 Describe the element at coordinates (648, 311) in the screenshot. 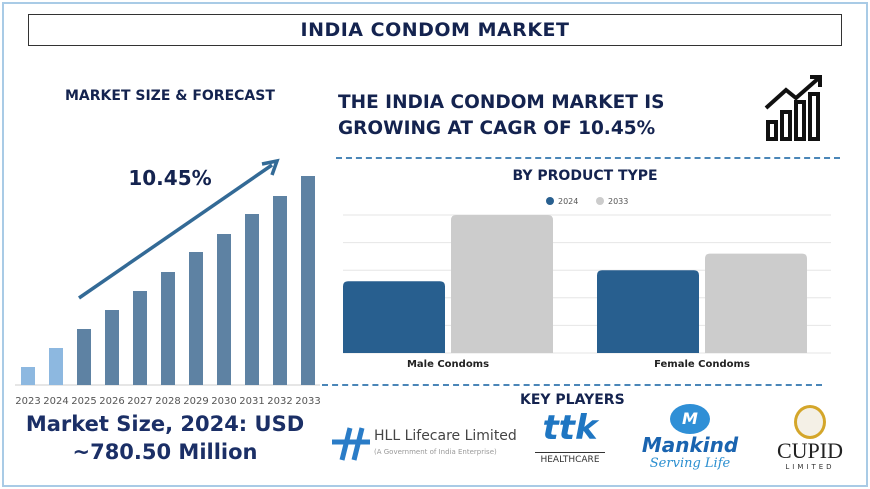

I see `bar-female-condoms-2024` at that location.